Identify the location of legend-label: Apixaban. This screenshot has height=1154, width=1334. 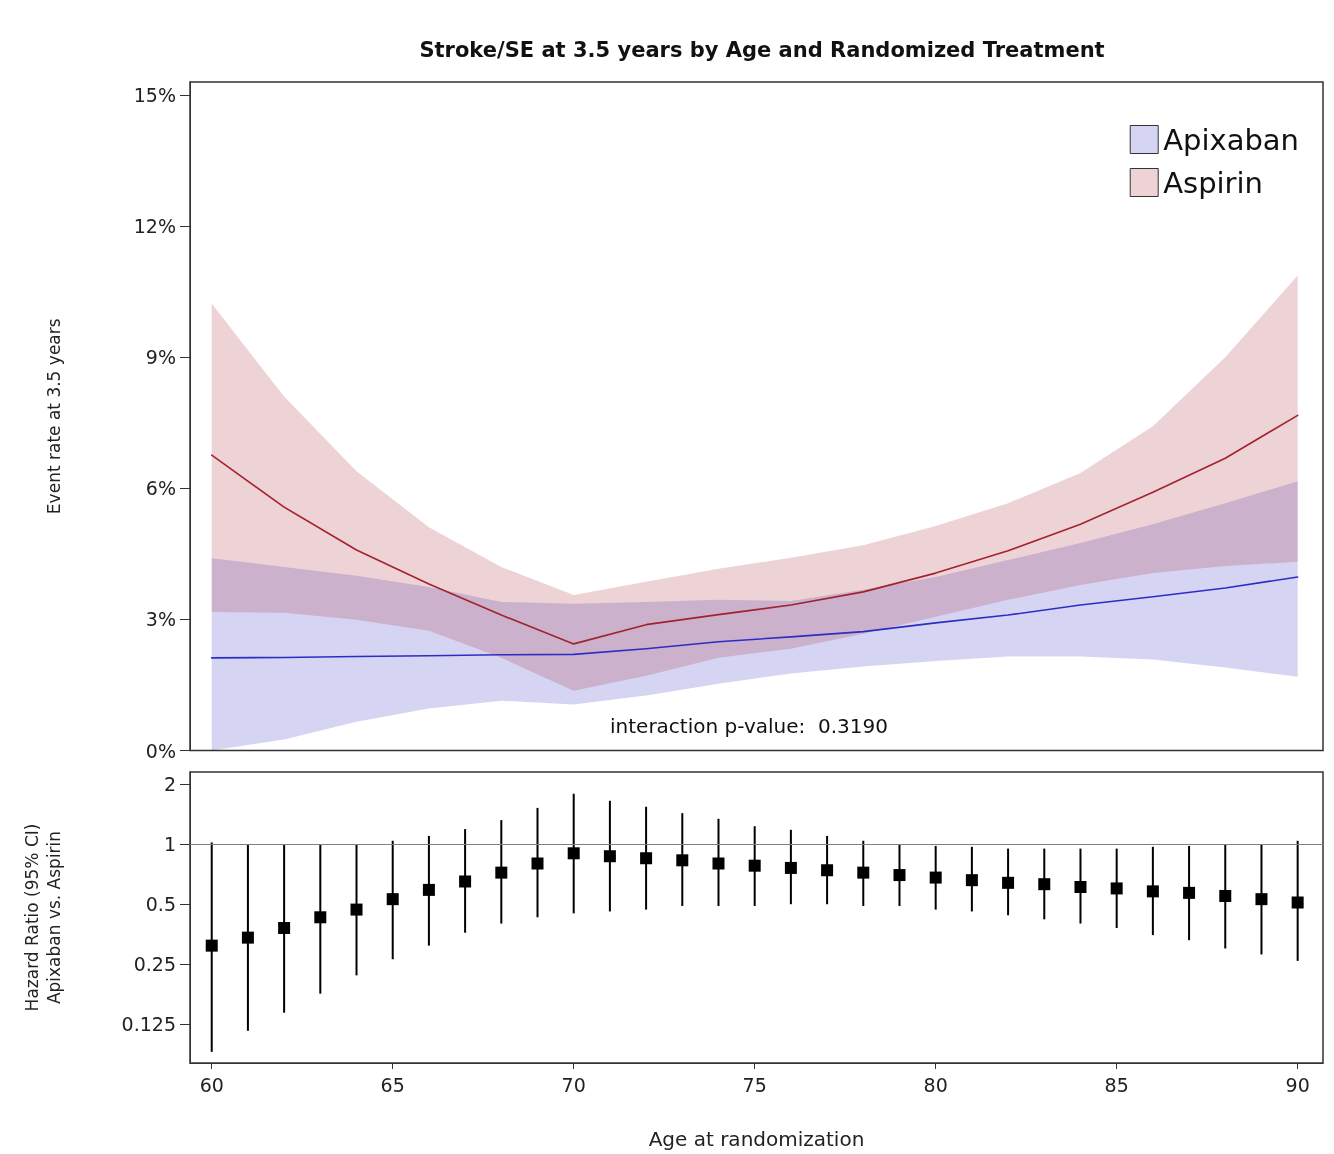
(1231, 139).